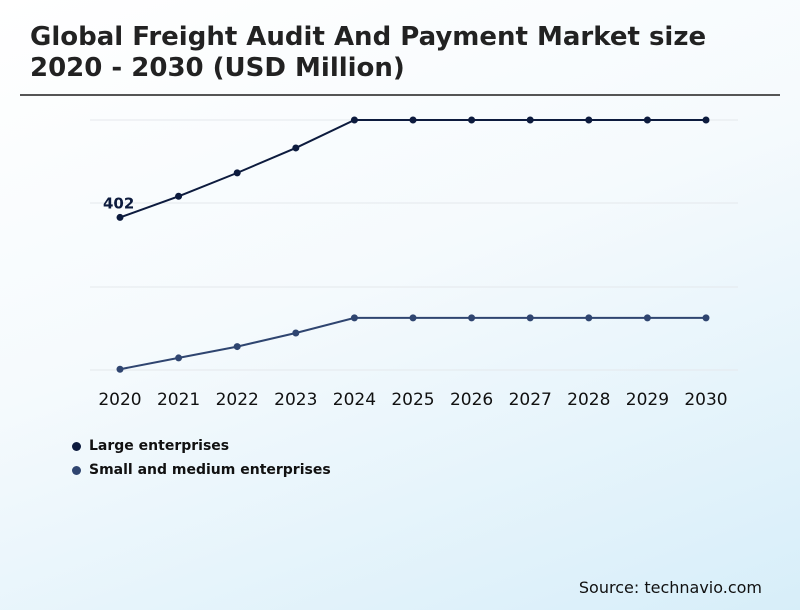 The width and height of the screenshot is (800, 610). Describe the element at coordinates (400, 95) in the screenshot. I see `title-divider` at that location.